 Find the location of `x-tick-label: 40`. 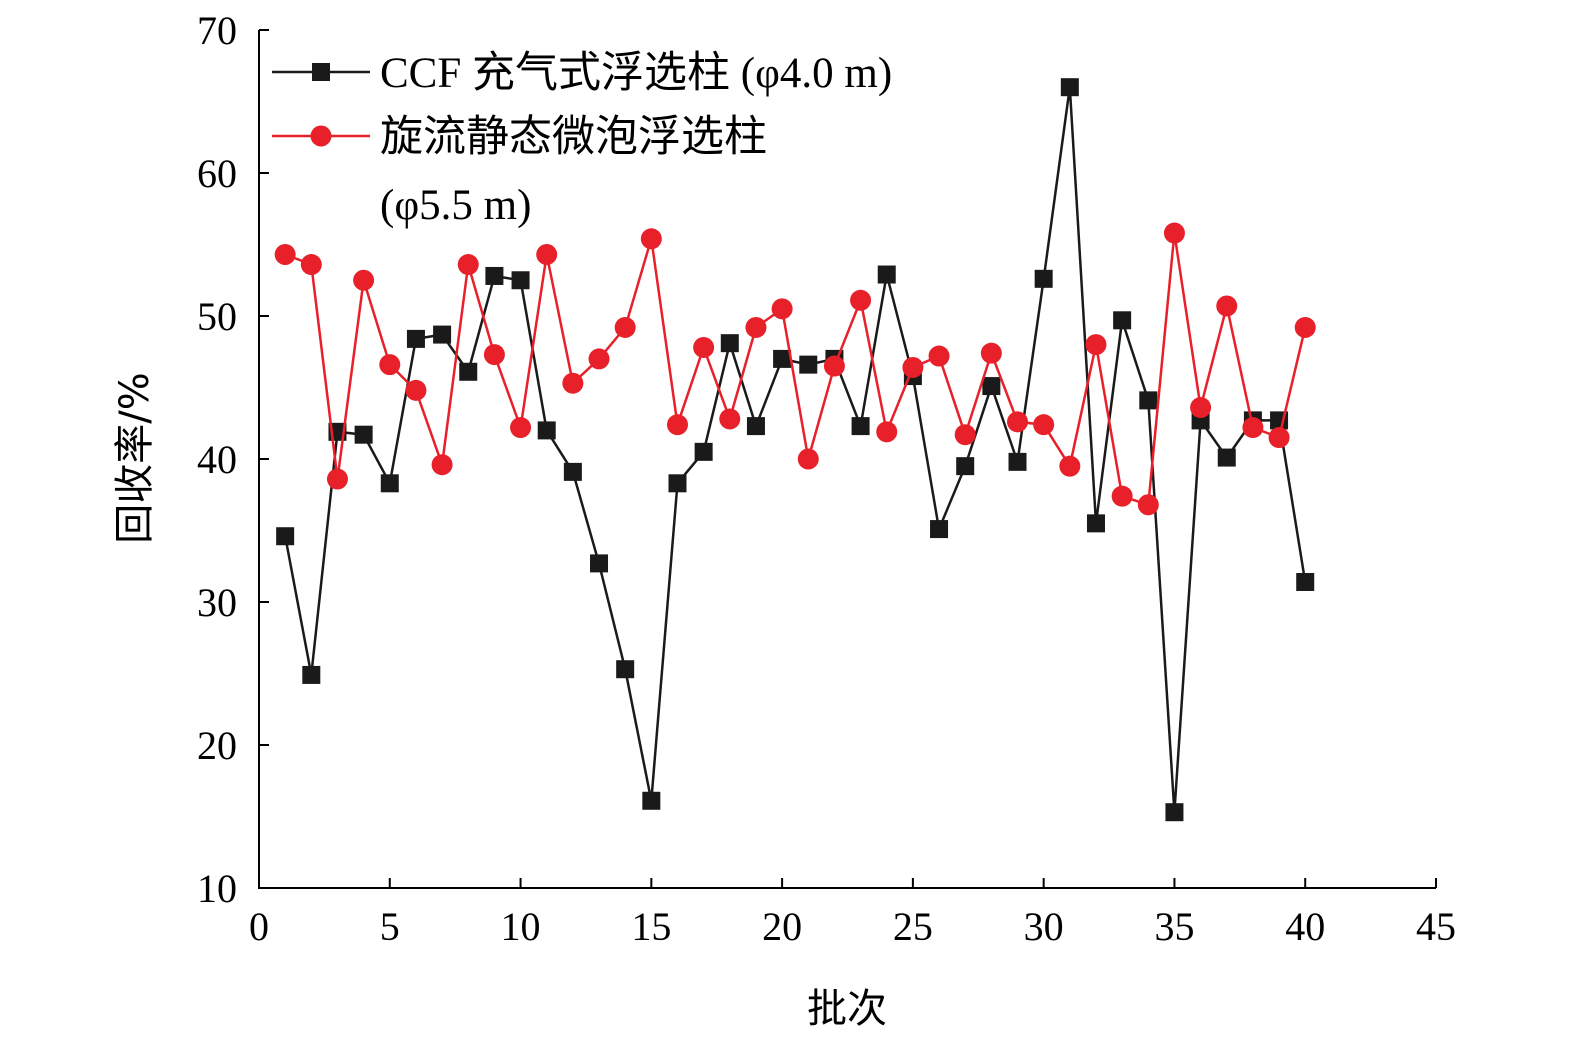

x-tick-label: 40 is located at coordinates (1305, 926).